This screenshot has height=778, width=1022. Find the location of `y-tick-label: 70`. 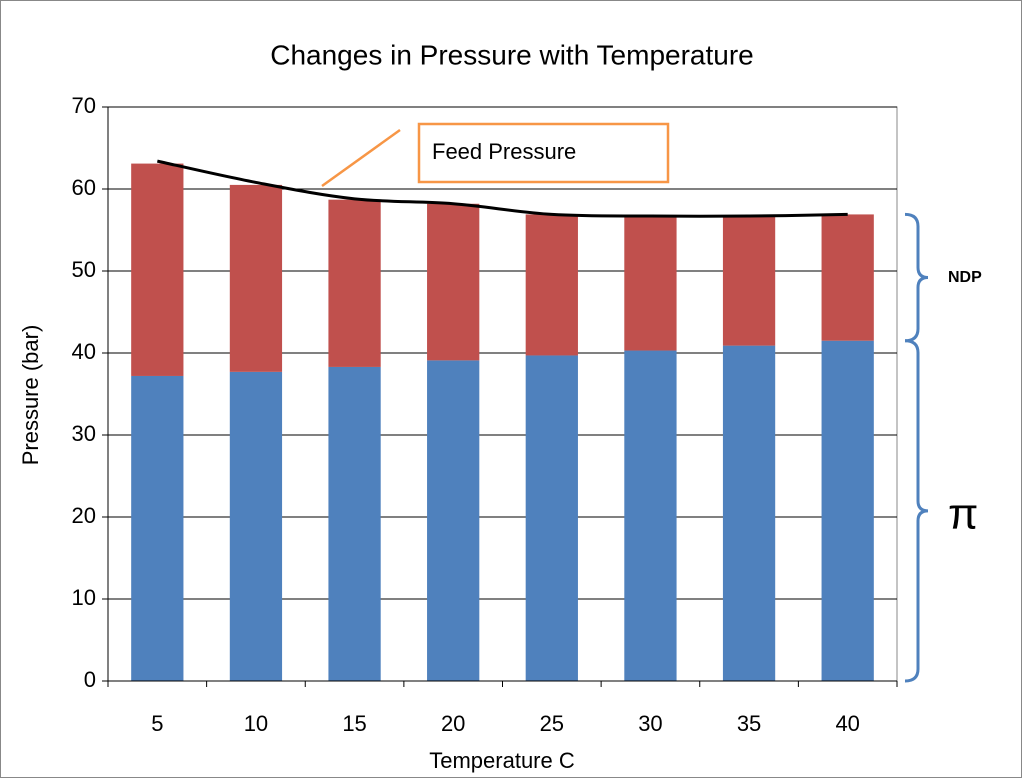

y-tick-label: 70 is located at coordinates (84, 105).